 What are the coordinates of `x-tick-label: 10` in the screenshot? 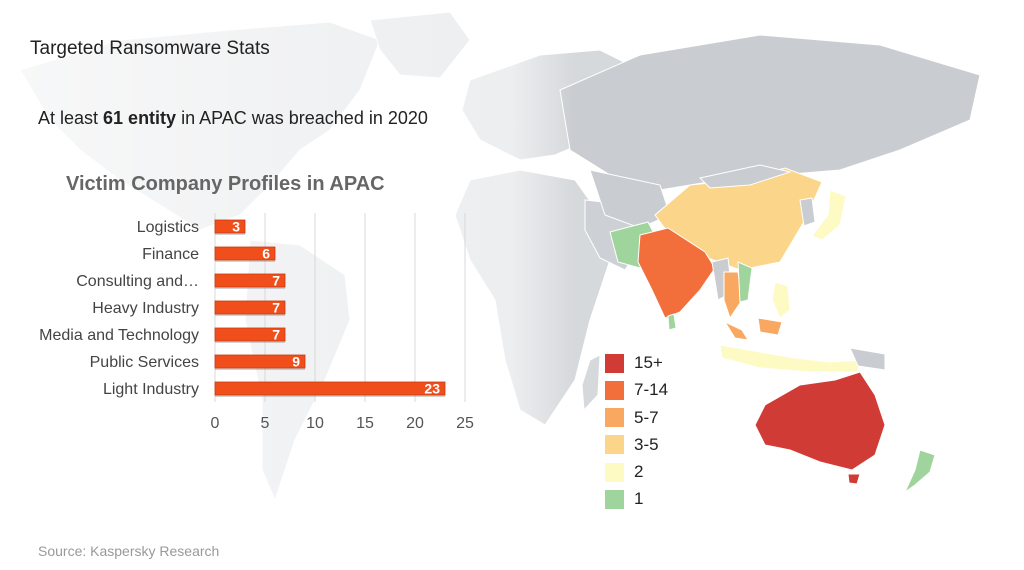 It's located at (315, 423).